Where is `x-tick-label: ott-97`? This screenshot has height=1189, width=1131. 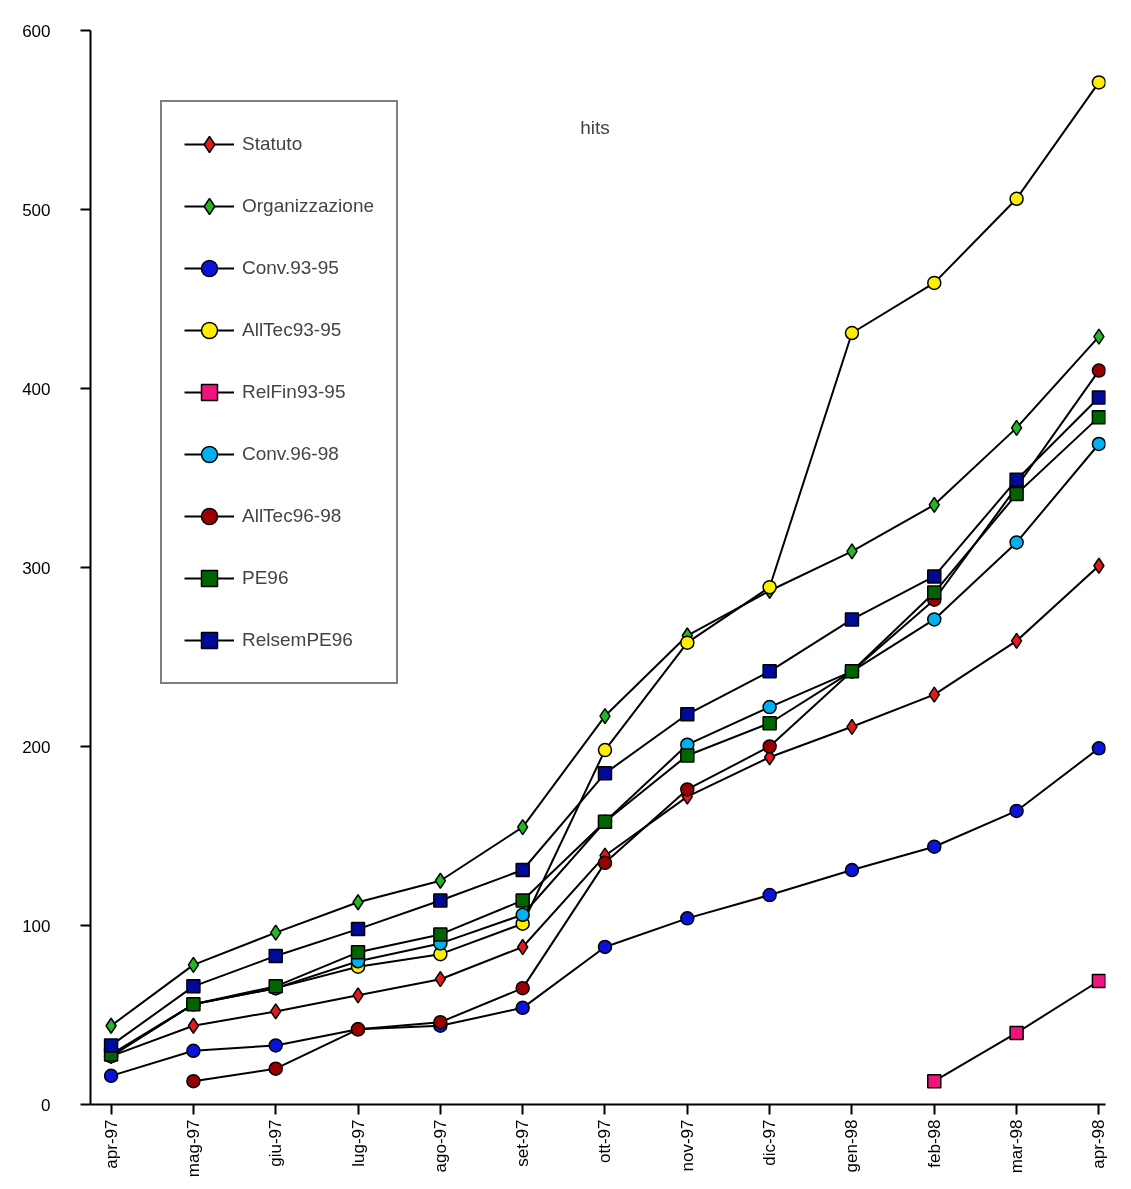
x-tick-label: ott-97 is located at coordinates (605, 1141).